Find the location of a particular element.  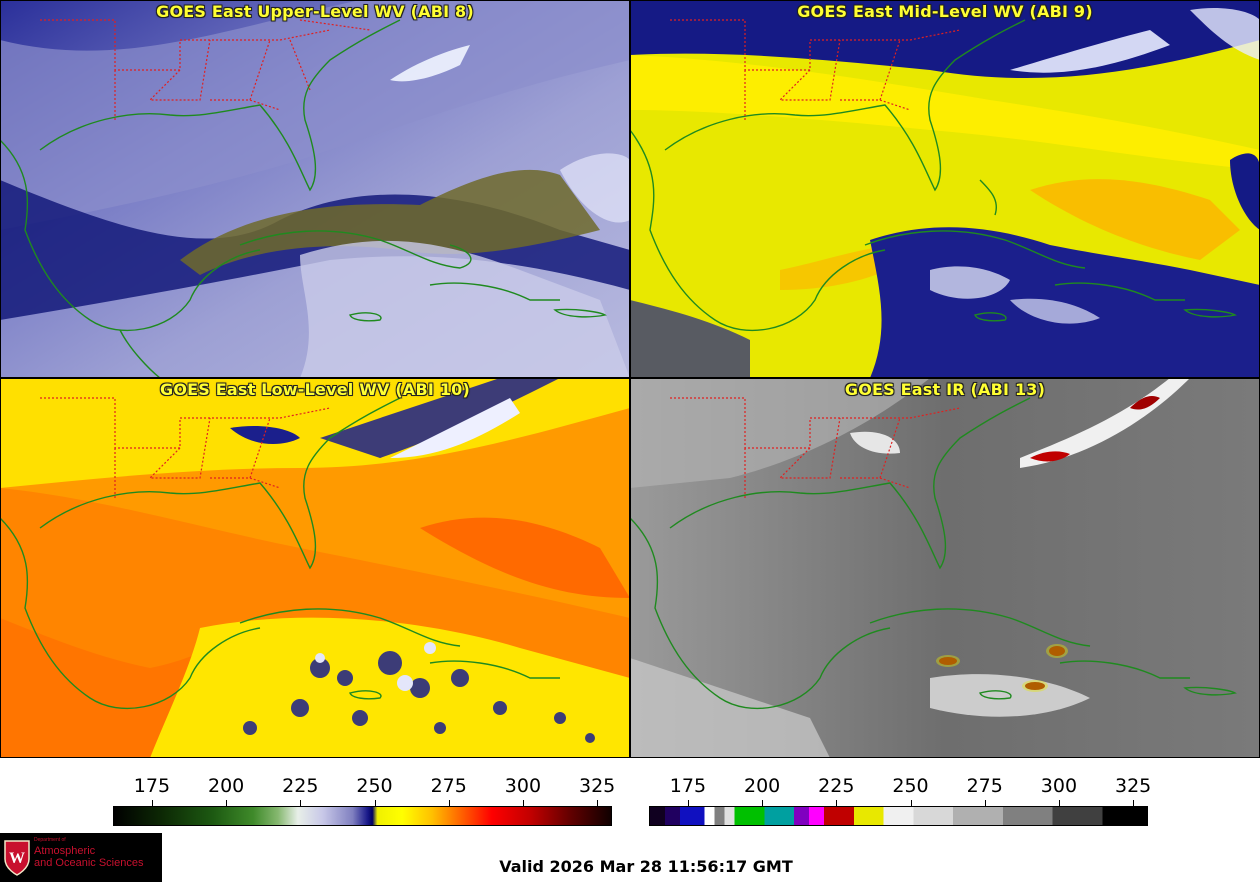

uw-crest-icon: W is located at coordinates (17, 858).